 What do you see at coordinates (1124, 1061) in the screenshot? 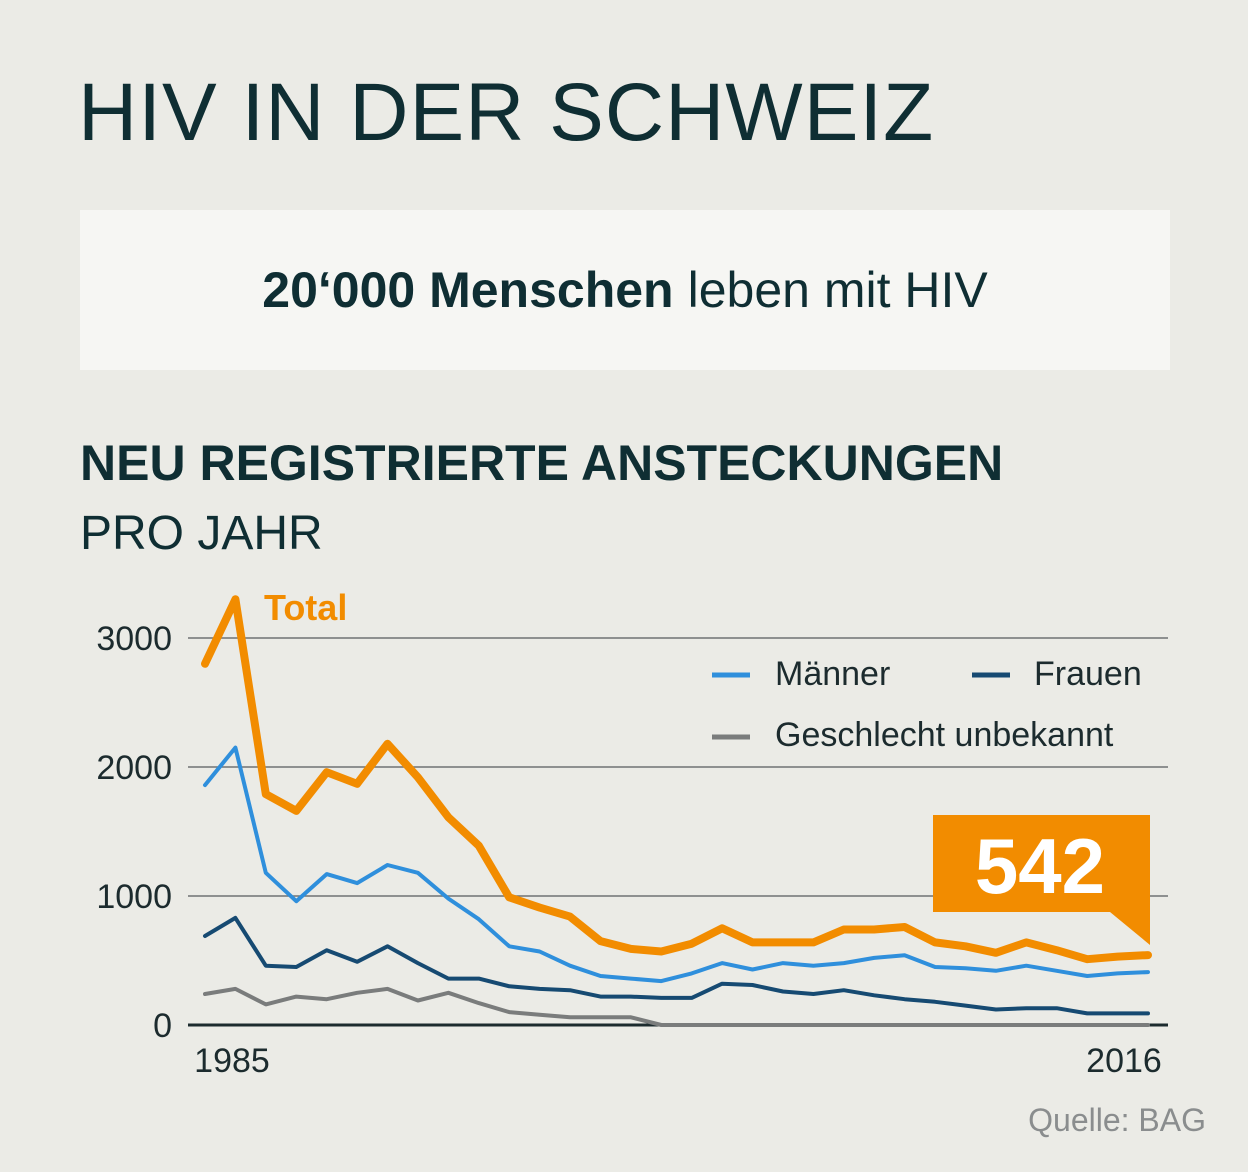
I see `x-tick-label-last: 2016` at bounding box center [1124, 1061].